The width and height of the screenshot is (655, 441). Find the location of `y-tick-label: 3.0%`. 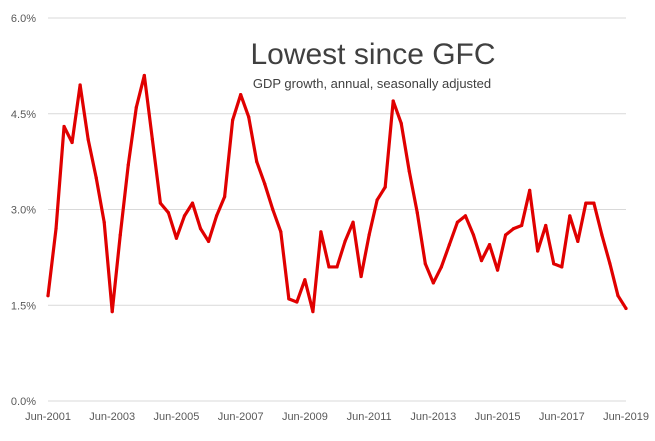

y-tick-label: 3.0% is located at coordinates (23, 211).